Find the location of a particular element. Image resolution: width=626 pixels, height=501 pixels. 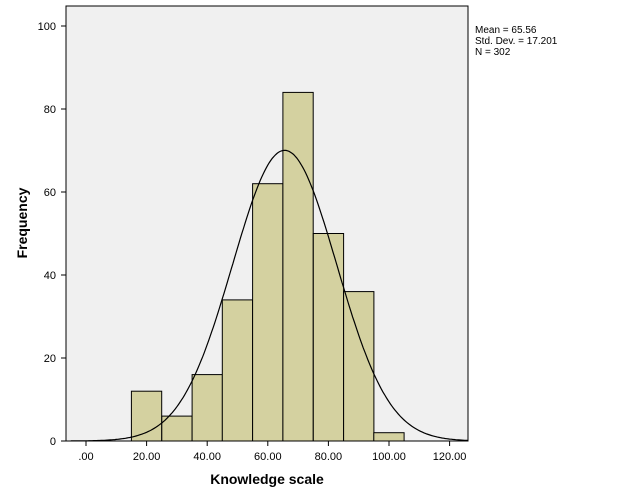

y-tick-label-5: 100 is located at coordinates (47, 27).